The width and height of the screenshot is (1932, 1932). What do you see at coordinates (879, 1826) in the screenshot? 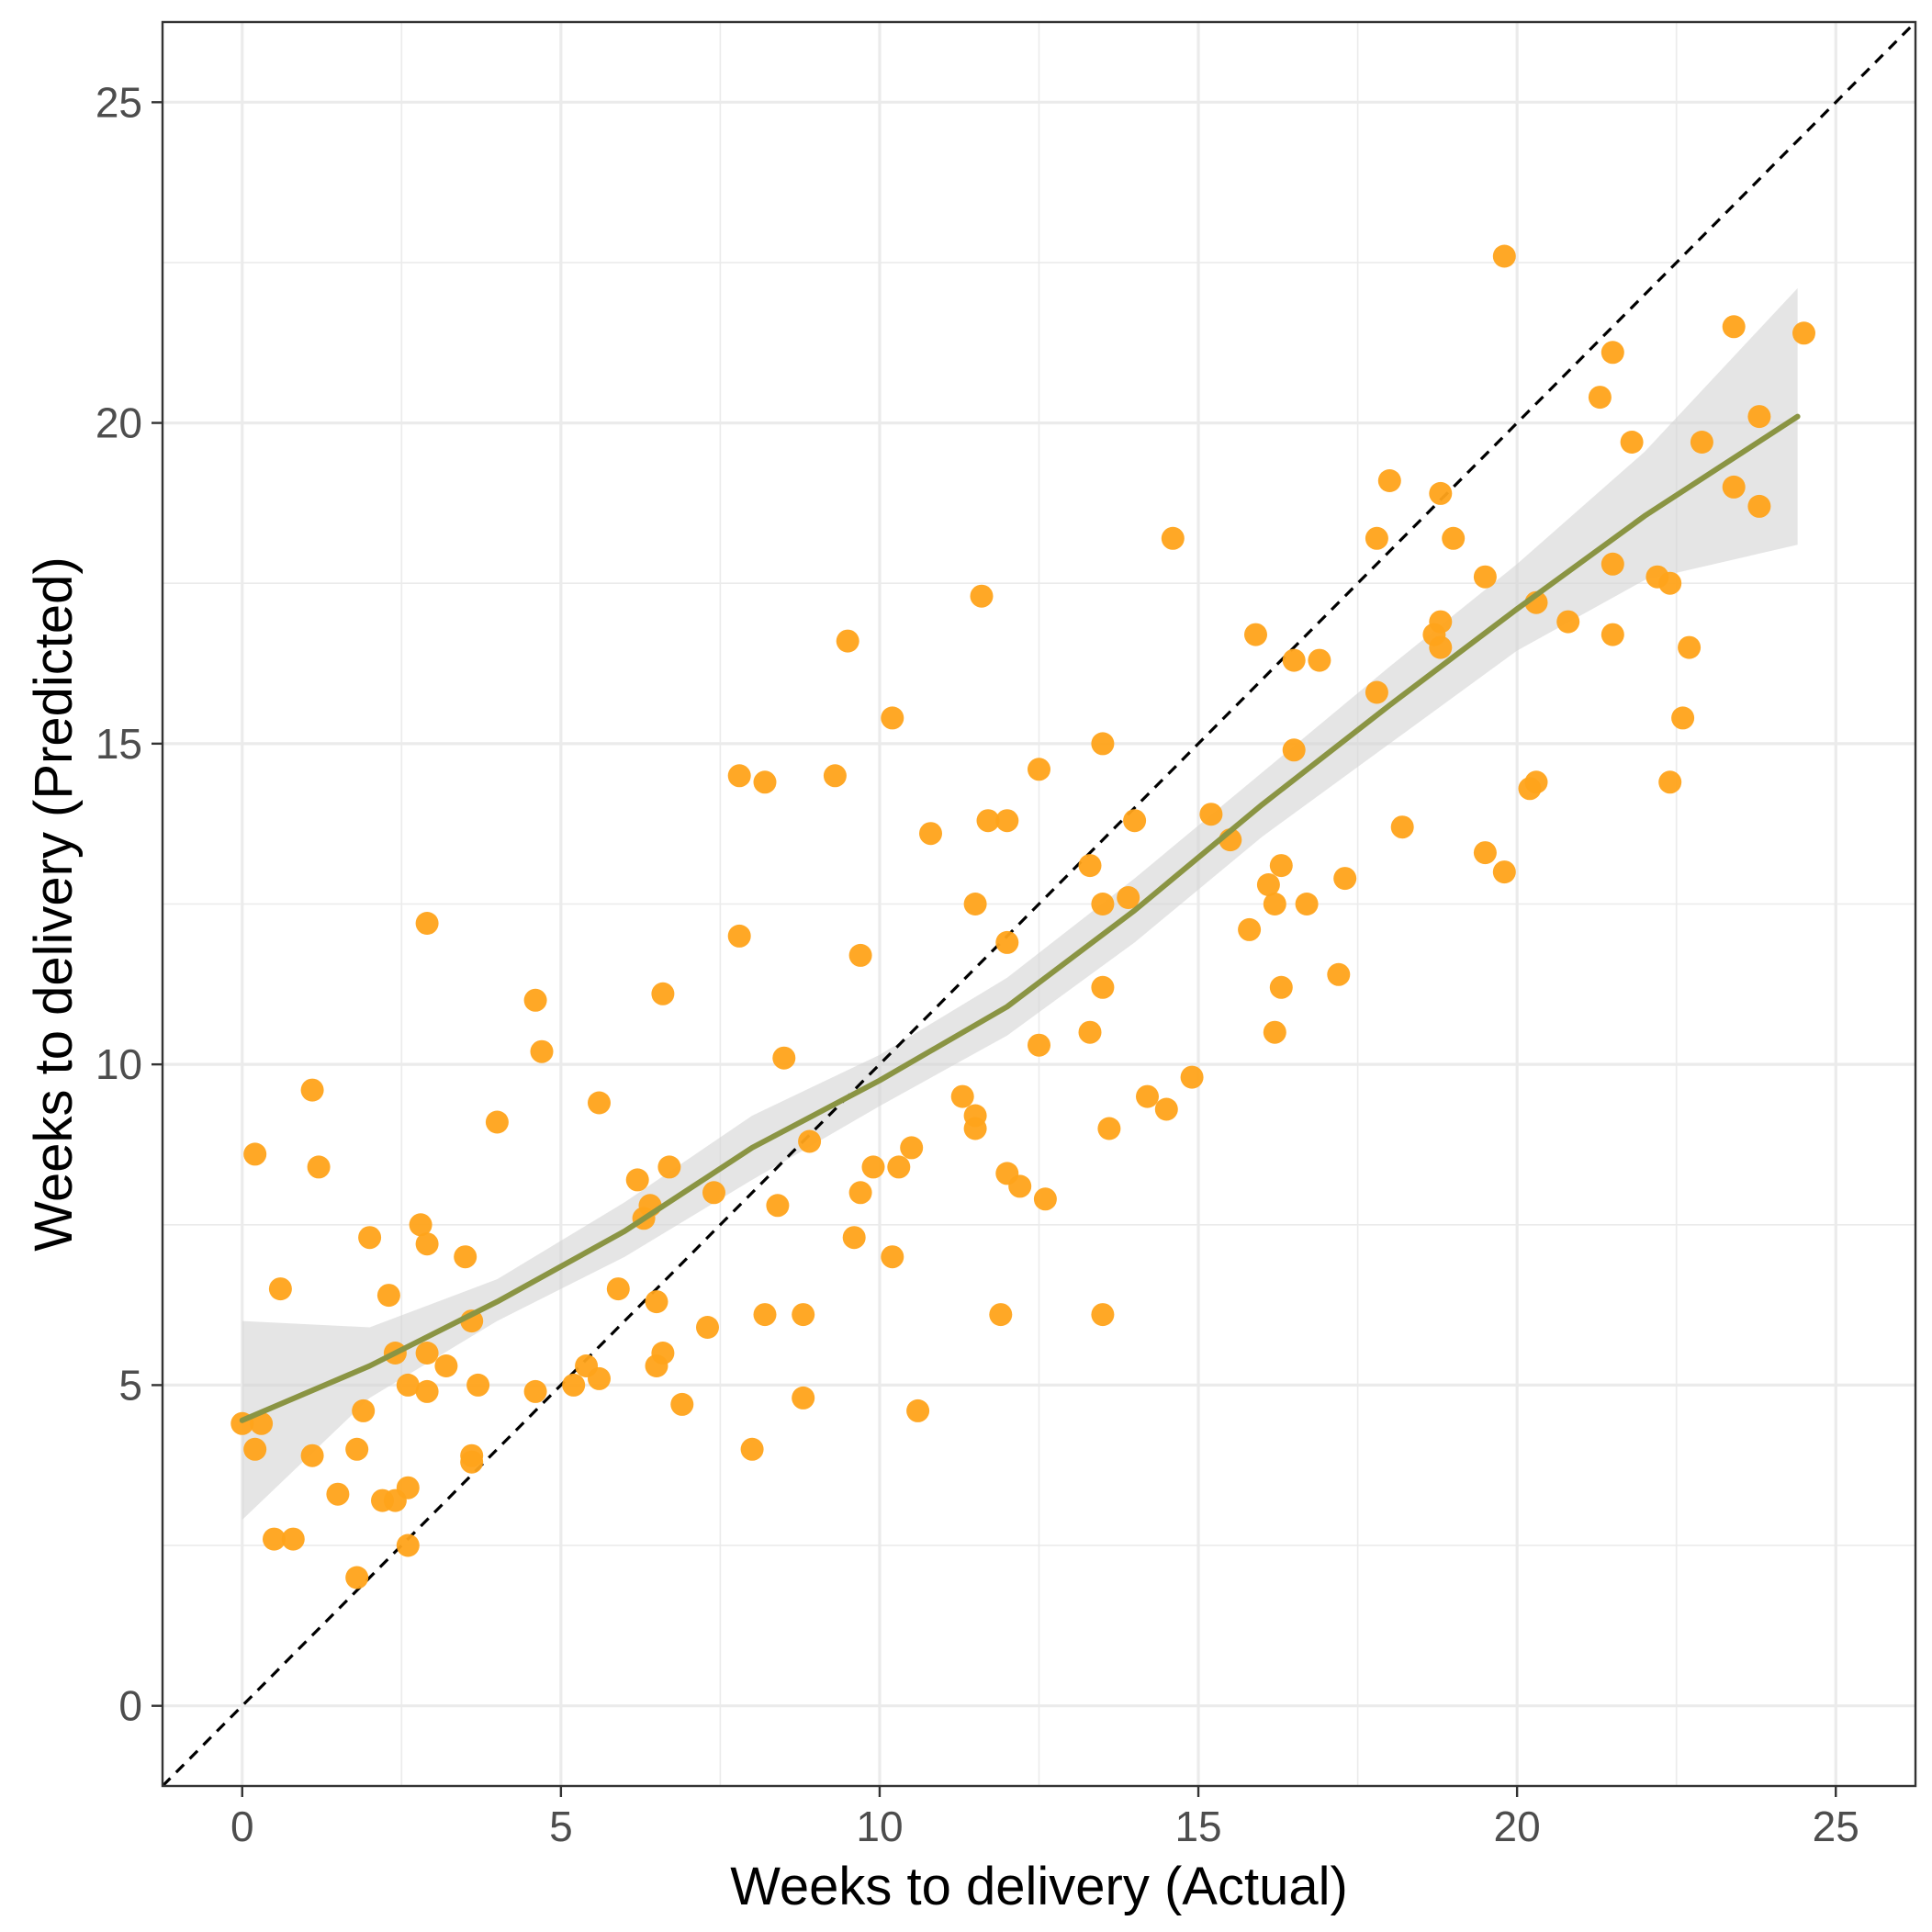
I see `x-tick-label: 10` at bounding box center [879, 1826].